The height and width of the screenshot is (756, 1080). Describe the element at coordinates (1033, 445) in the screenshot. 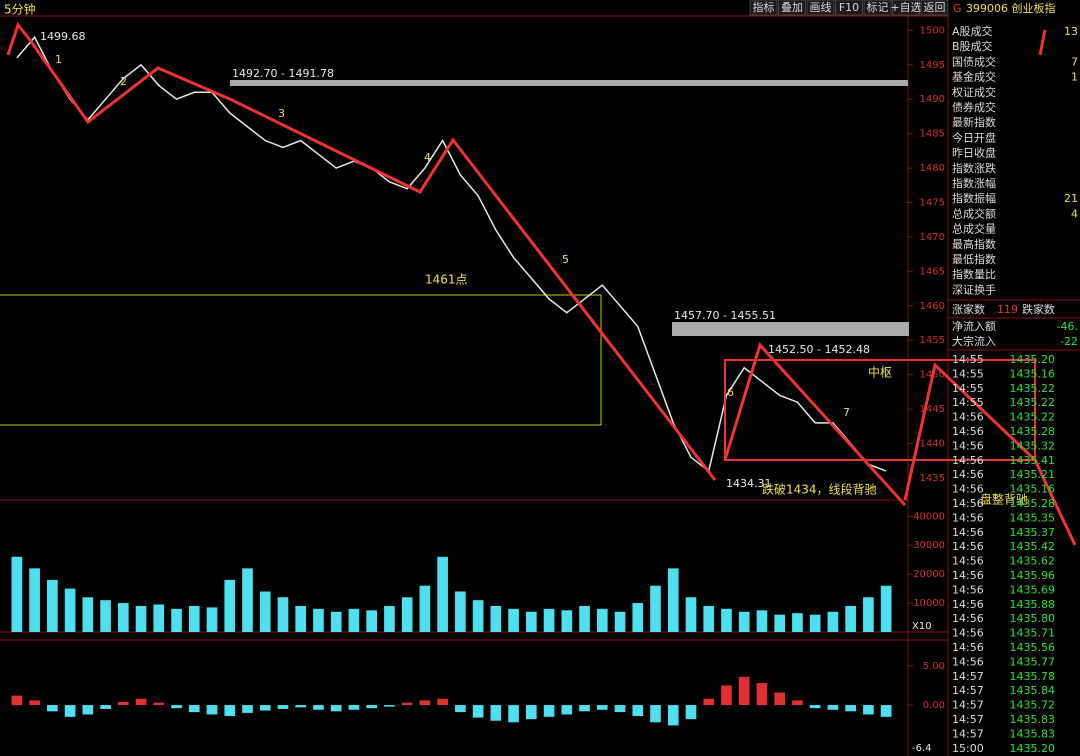

I see `tick-price: 1435.32` at that location.